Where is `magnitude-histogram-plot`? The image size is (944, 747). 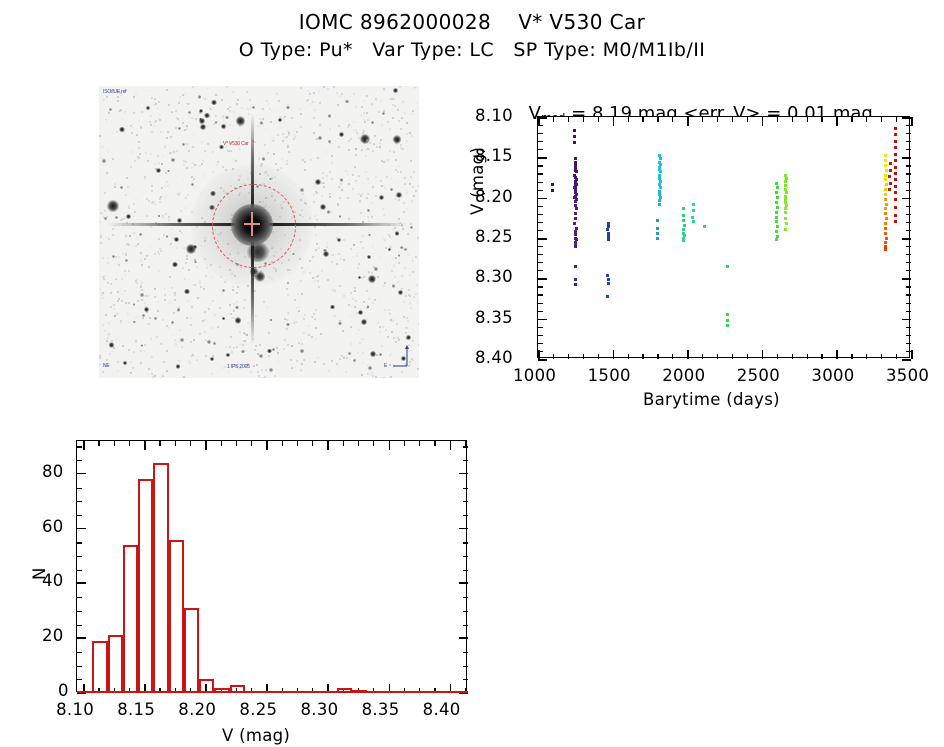 magnitude-histogram-plot is located at coordinates (272, 567).